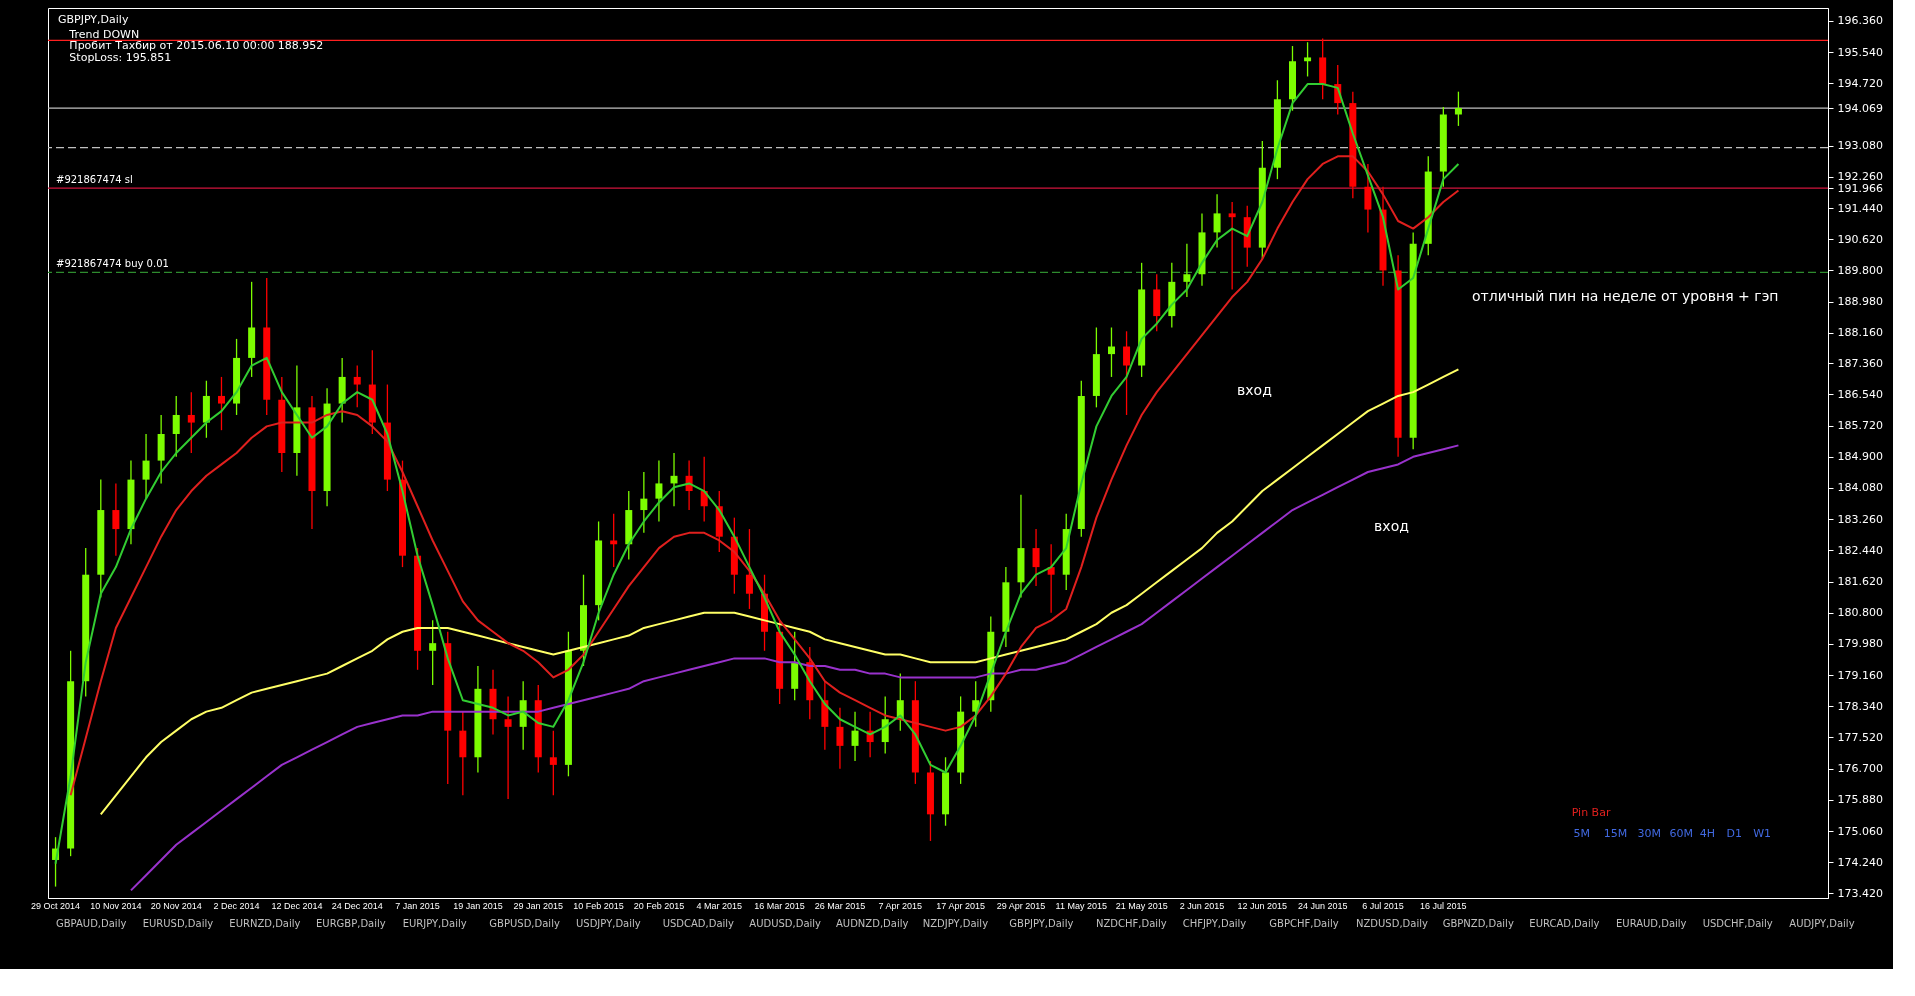  I want to click on x-tick-label: 29 Jan 2015, so click(538, 905).